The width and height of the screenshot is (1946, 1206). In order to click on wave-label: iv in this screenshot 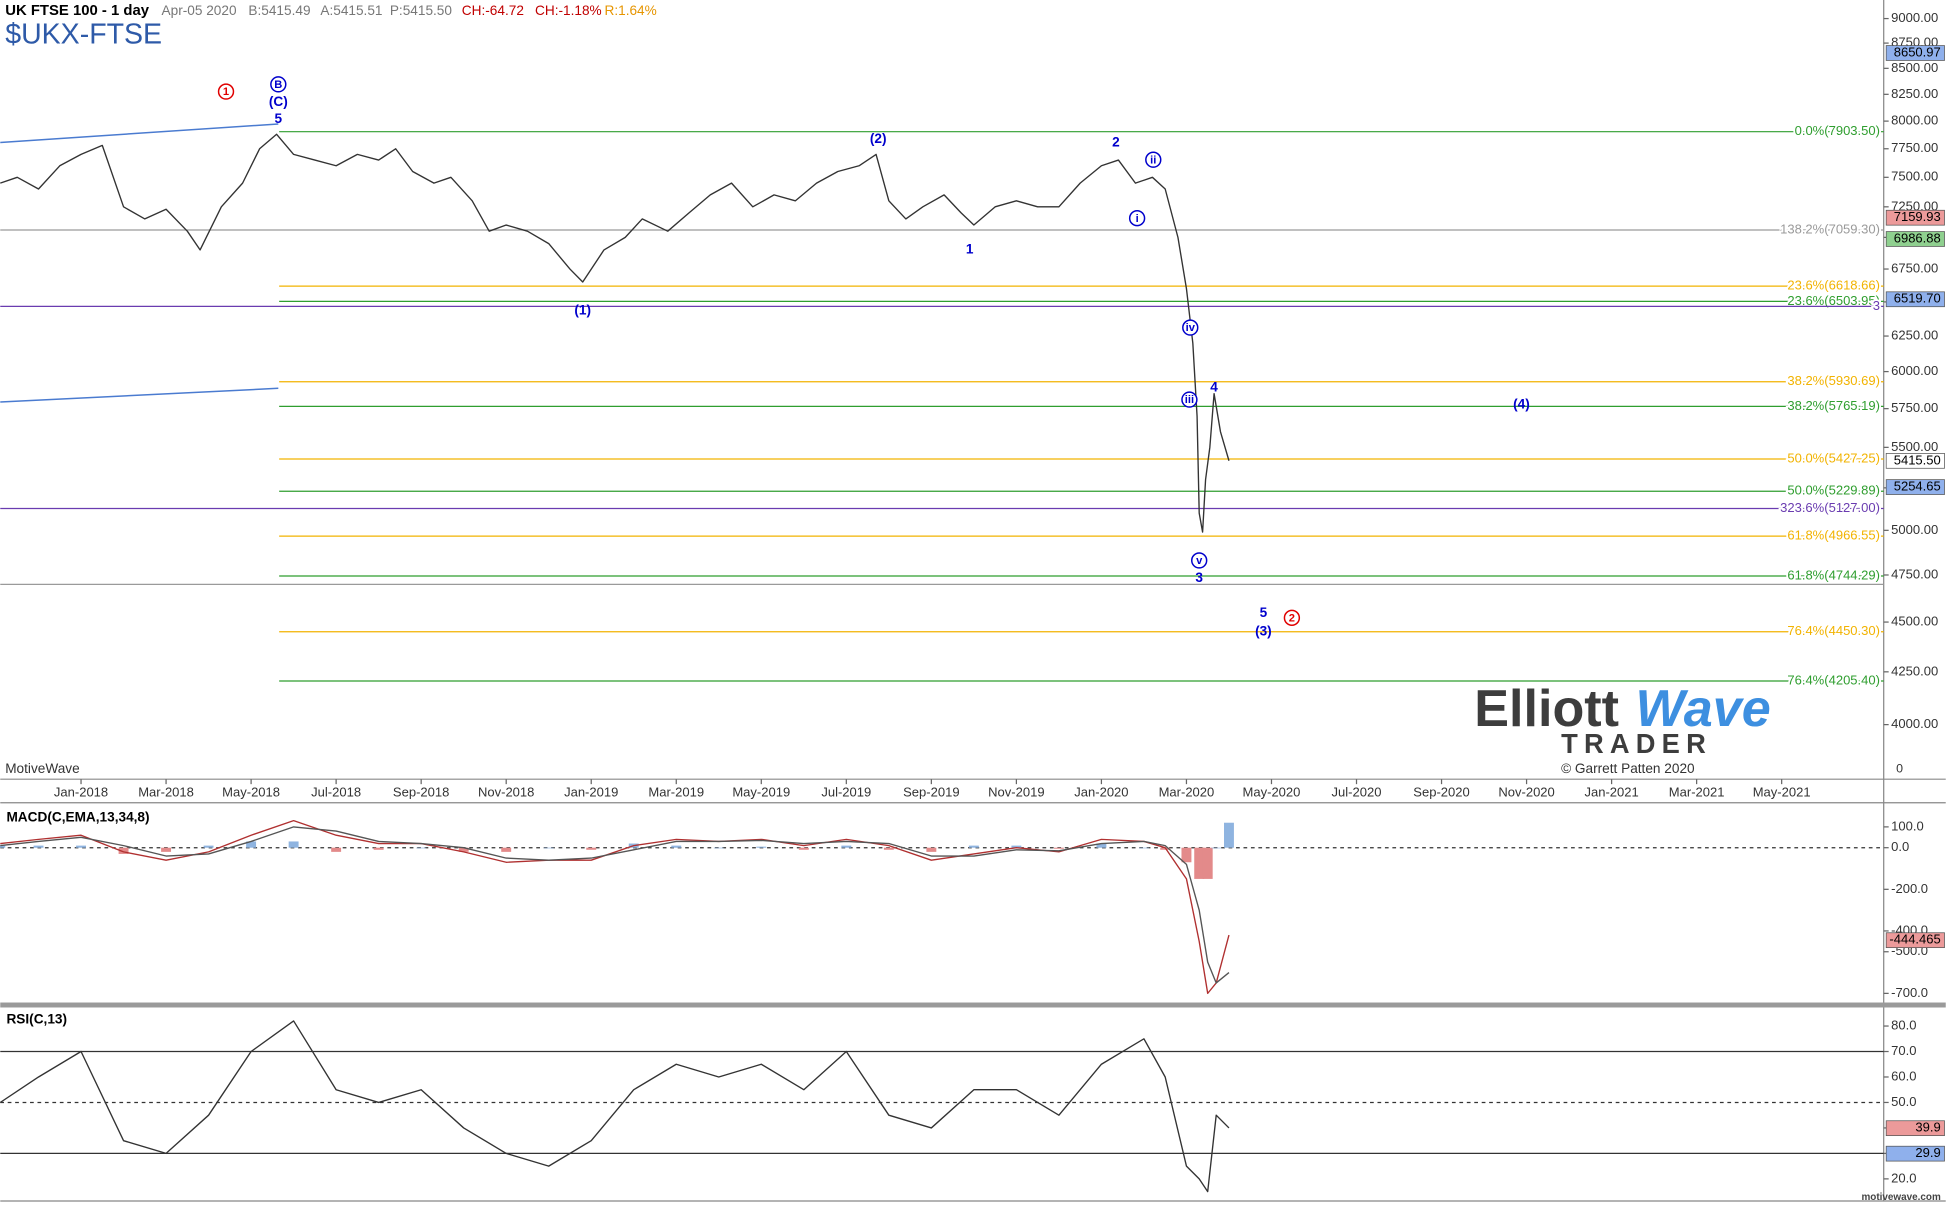, I will do `click(1191, 328)`.